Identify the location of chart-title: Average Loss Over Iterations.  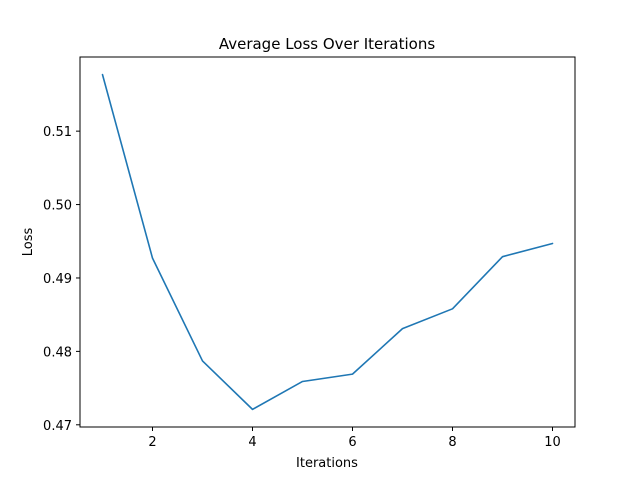
(327, 44).